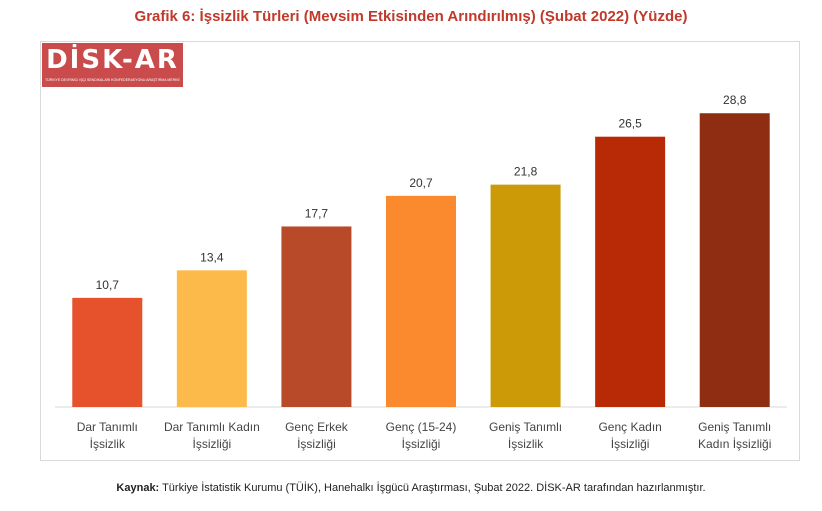 The image size is (822, 511). I want to click on category-label-5-line-1: Geniş Tanımlı, so click(525, 427).